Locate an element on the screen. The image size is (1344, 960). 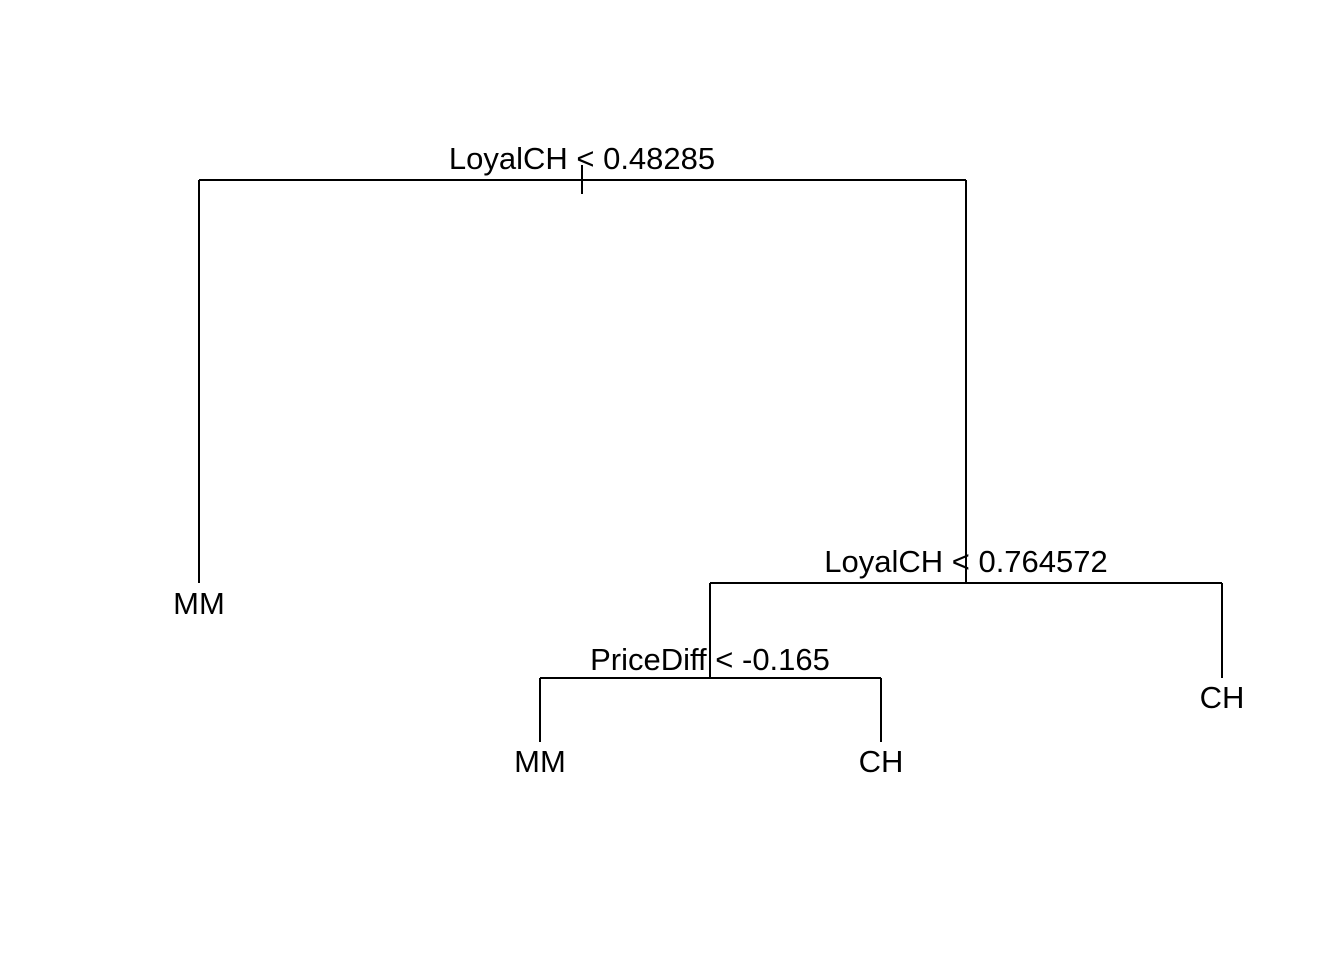
leaf-label-third-left: MM is located at coordinates (540, 761).